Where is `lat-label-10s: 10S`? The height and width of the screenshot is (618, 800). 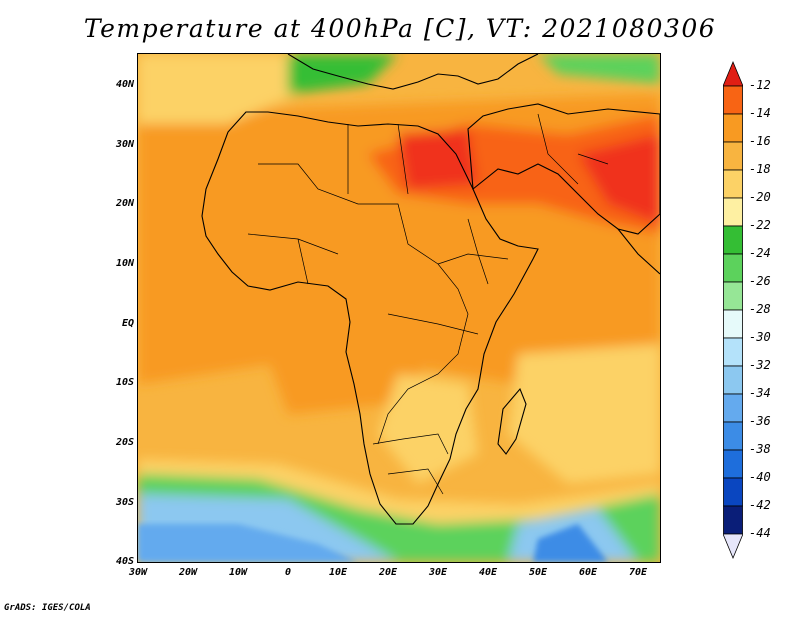
lat-label-10s: 10S is located at coordinates (124, 382).